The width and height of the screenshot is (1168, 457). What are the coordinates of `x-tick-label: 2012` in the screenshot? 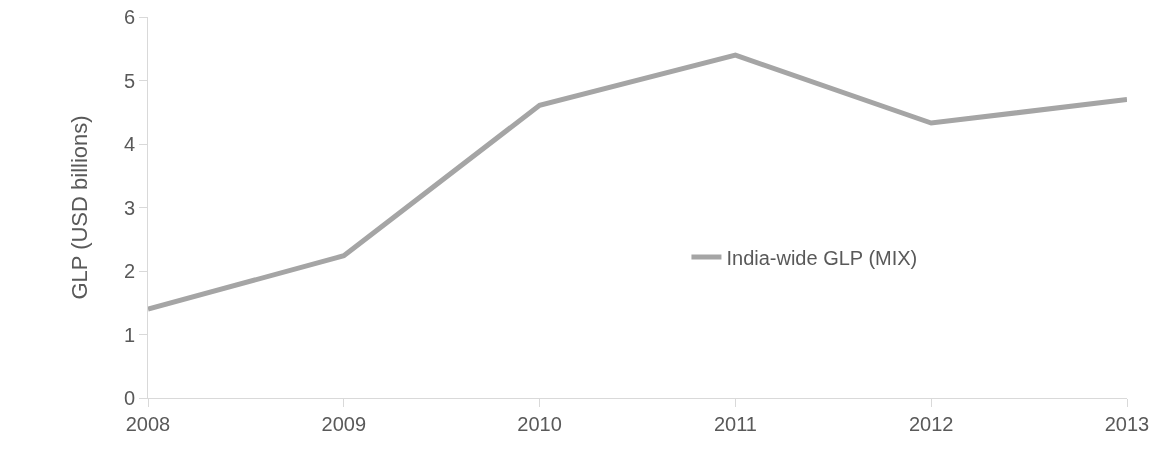 It's located at (931, 424).